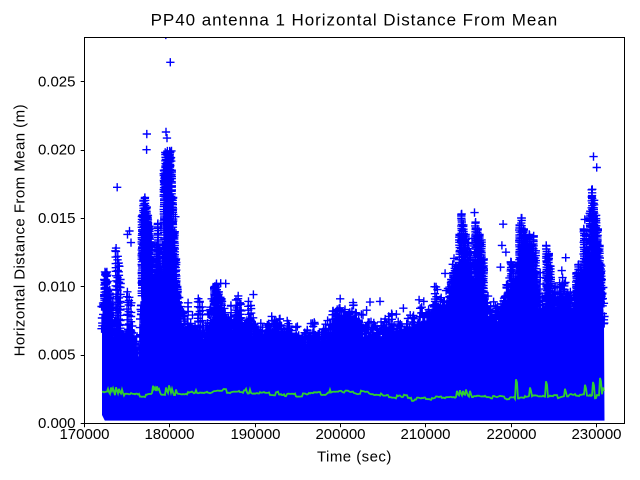 This screenshot has height=480, width=640. Describe the element at coordinates (57, 286) in the screenshot. I see `svg-text: 0.010` at that location.